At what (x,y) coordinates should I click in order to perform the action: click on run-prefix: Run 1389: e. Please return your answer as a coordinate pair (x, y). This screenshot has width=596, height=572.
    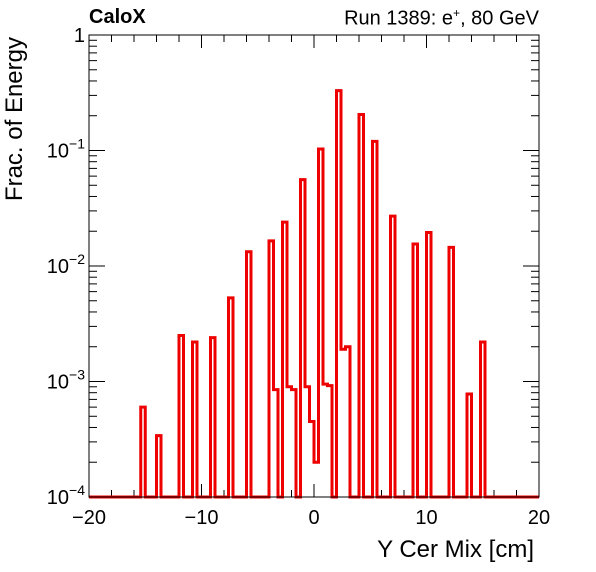
    Looking at the image, I should click on (399, 18).